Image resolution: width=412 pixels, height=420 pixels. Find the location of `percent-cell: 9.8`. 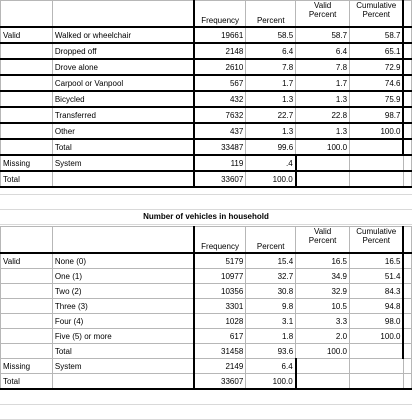

percent-cell: 9.8 is located at coordinates (271, 306).